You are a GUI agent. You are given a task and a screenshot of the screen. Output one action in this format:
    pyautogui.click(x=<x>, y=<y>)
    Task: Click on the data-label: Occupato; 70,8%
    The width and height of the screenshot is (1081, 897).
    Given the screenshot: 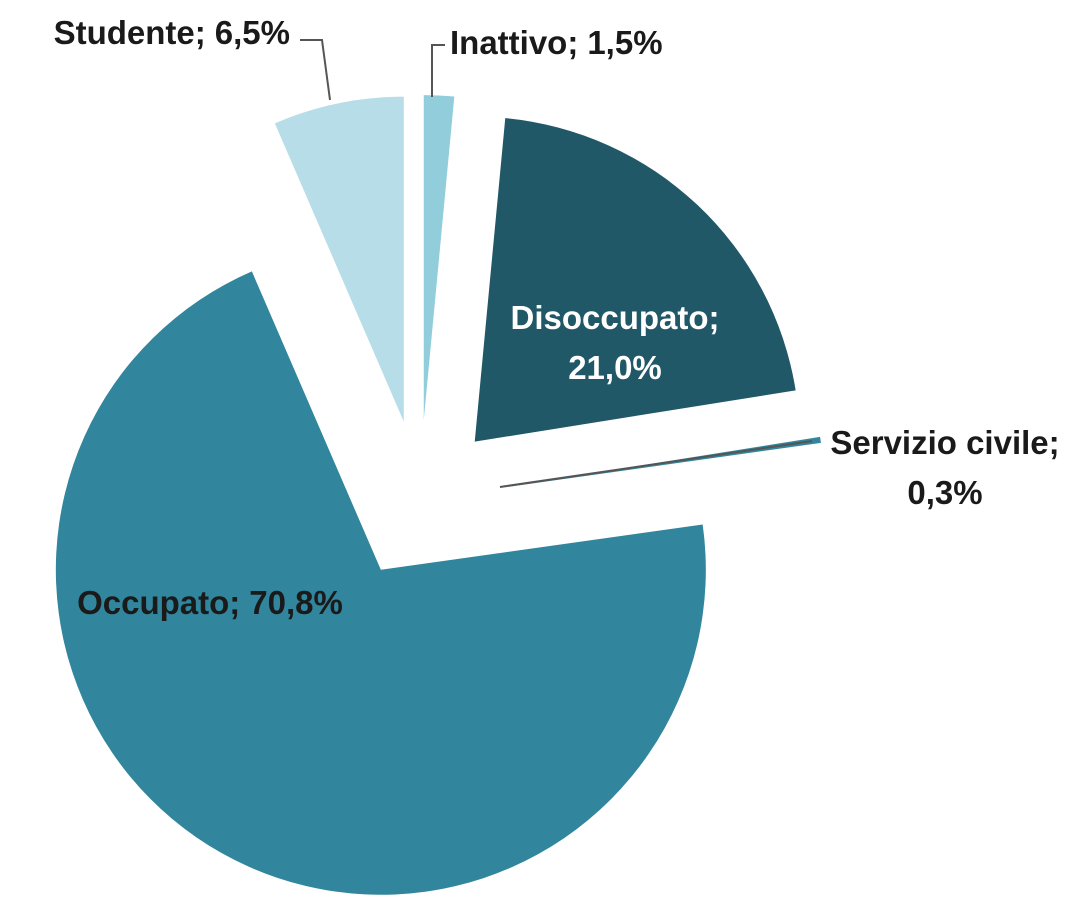 What is the action you would take?
    pyautogui.click(x=210, y=602)
    